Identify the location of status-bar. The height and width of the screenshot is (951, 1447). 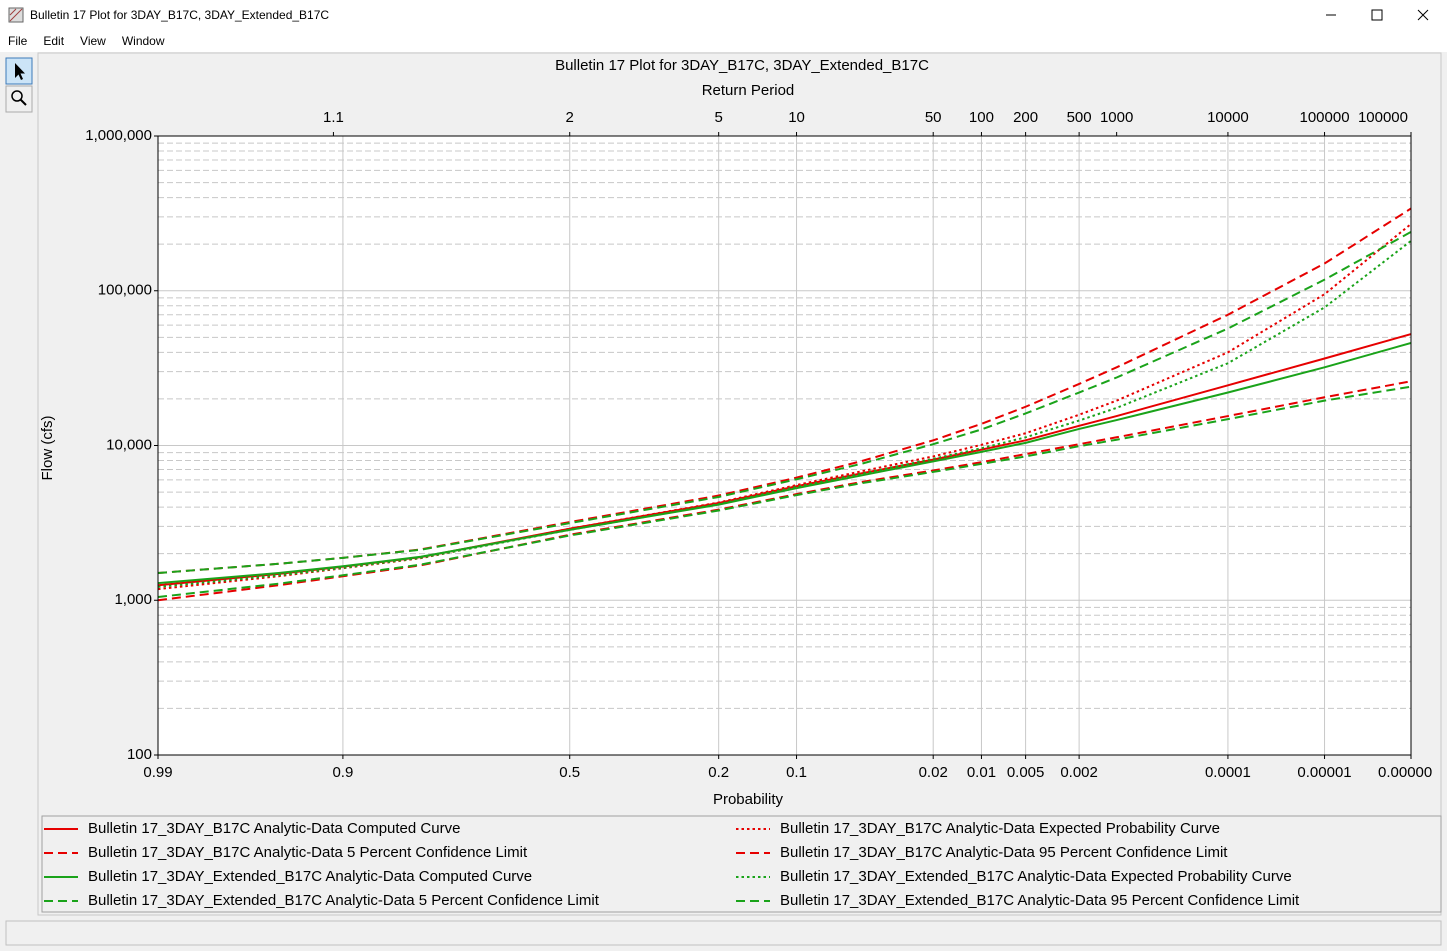
(723, 933).